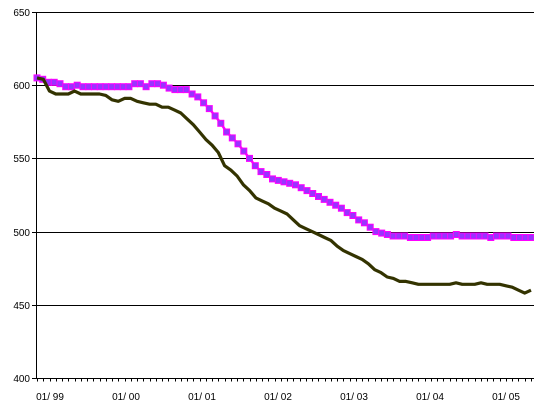  I want to click on y-tick-label: 600, so click(21, 86).